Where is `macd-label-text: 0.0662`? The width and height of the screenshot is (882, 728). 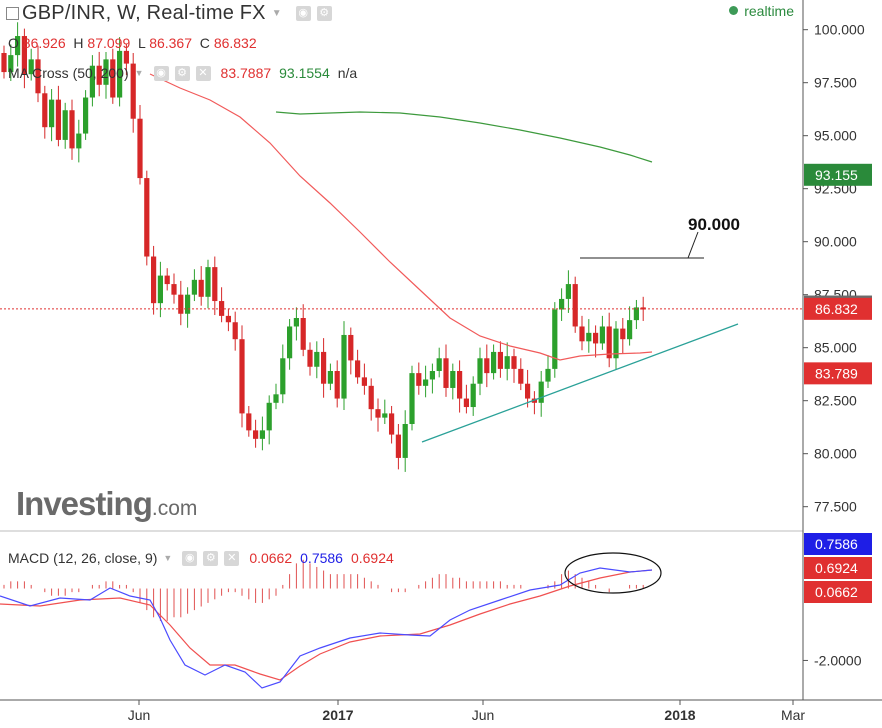
macd-label-text: 0.0662 is located at coordinates (836, 592).